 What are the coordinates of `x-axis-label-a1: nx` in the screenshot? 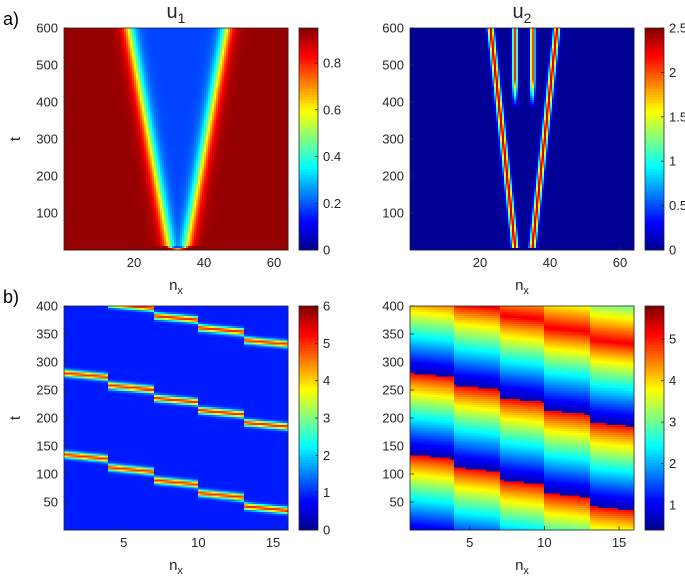 It's located at (176, 287).